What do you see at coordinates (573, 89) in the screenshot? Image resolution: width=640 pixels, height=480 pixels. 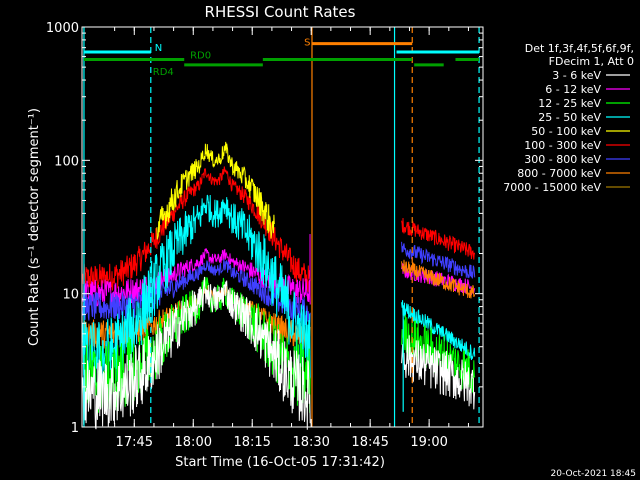 I see `legend-entry-label: 6 - 12 keV` at bounding box center [573, 89].